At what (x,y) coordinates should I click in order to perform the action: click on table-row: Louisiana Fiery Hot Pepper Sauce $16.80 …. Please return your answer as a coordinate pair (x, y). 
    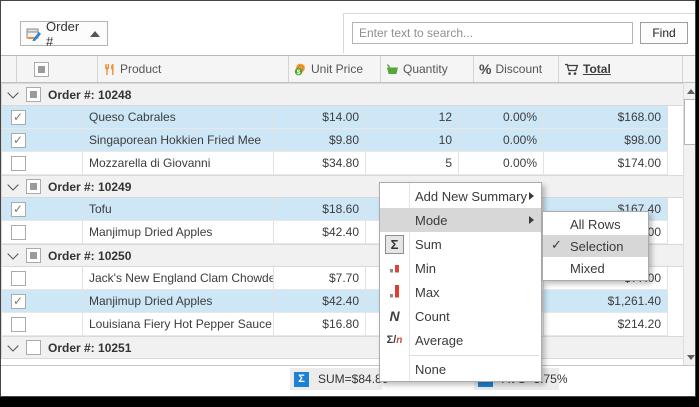
    Looking at the image, I should click on (342, 324).